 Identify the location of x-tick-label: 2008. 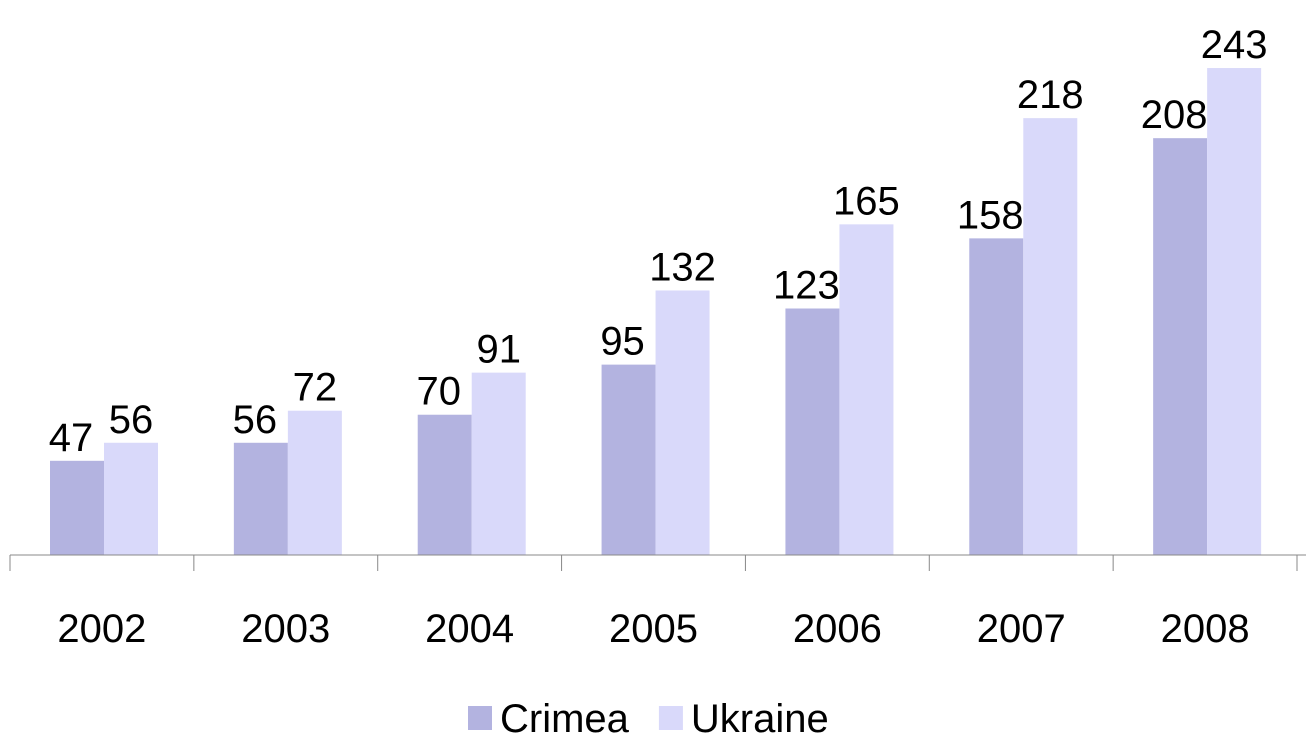
(1205, 629).